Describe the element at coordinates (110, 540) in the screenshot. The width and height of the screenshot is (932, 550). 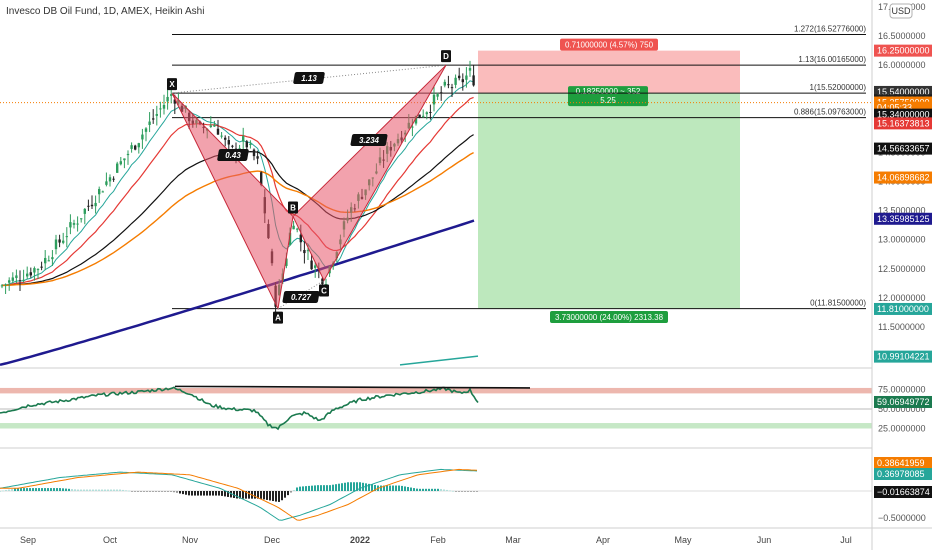
I see `time-tick-label: Oct` at that location.